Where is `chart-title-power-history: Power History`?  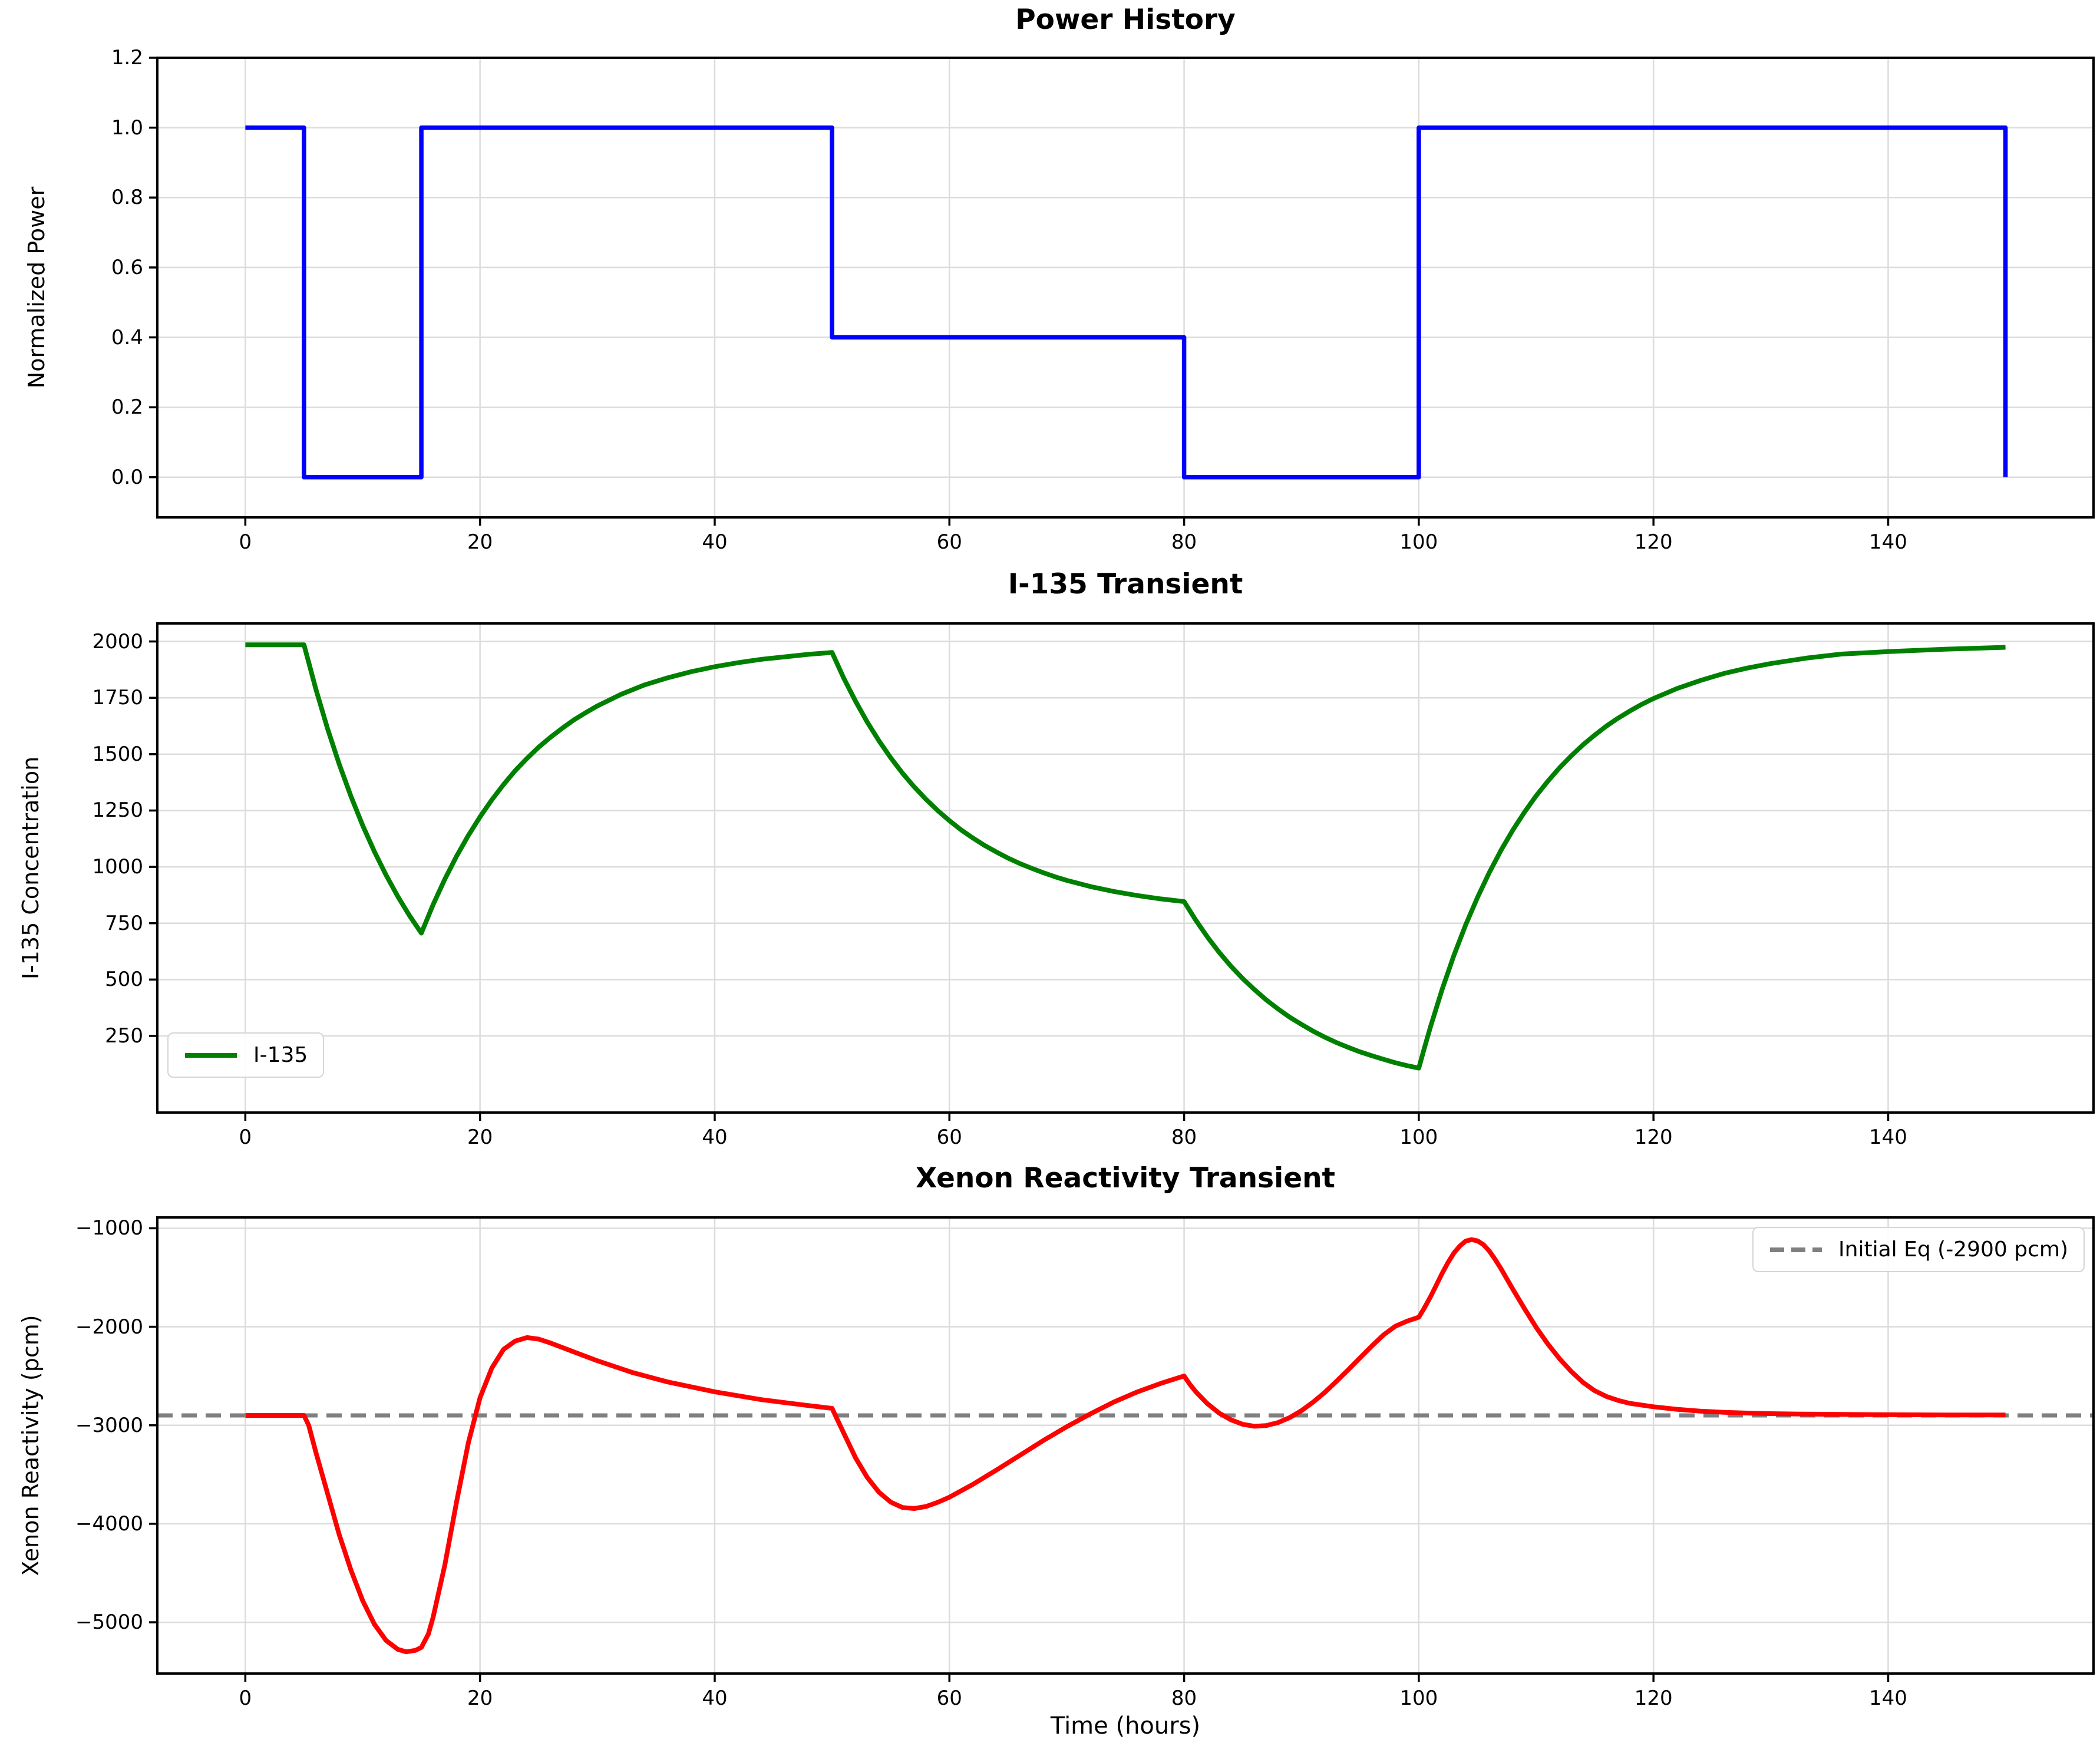
chart-title-power-history: Power History is located at coordinates (1125, 20).